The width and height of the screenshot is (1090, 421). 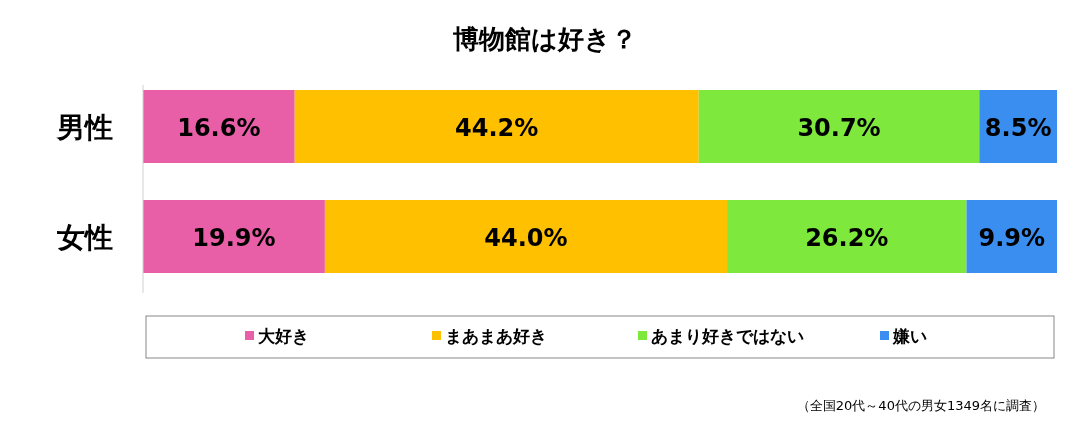 What do you see at coordinates (84, 237) in the screenshot?
I see `y-tick-label: 女性` at bounding box center [84, 237].